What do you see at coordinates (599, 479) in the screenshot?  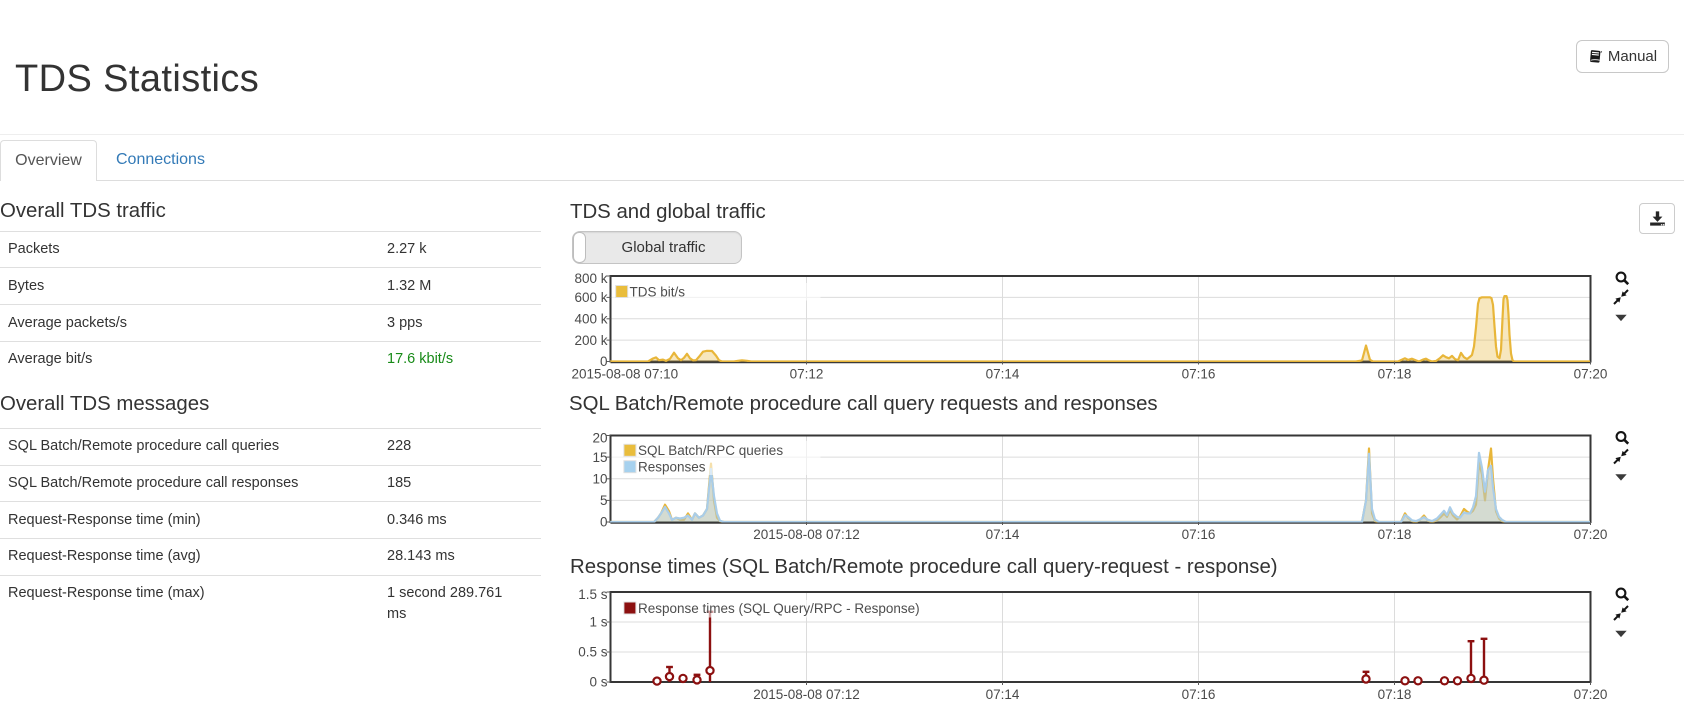 I see `svg-text: 10` at bounding box center [599, 479].